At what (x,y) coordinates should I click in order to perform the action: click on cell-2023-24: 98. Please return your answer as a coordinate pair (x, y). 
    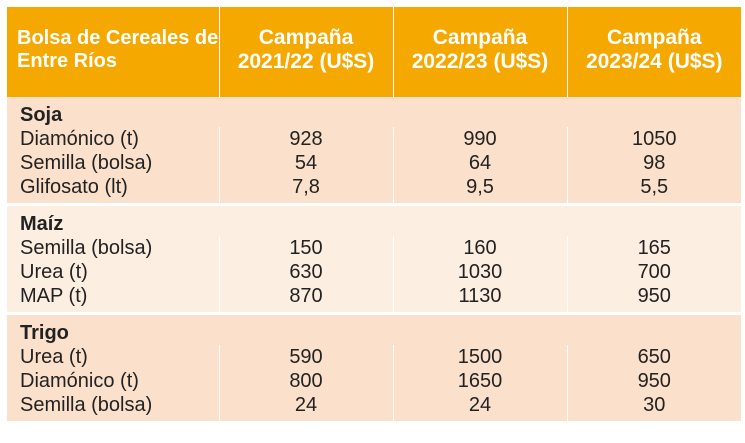
    Looking at the image, I should click on (654, 163).